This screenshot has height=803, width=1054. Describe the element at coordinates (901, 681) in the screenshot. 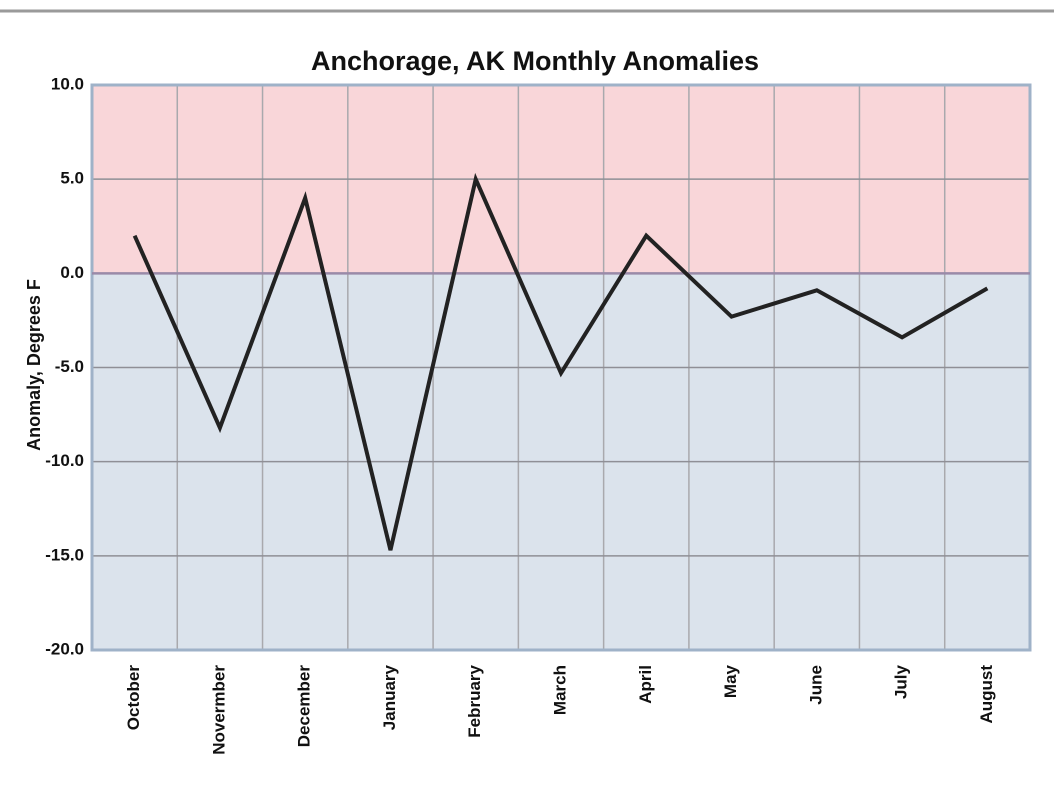

I see `x-tick-label: July` at that location.